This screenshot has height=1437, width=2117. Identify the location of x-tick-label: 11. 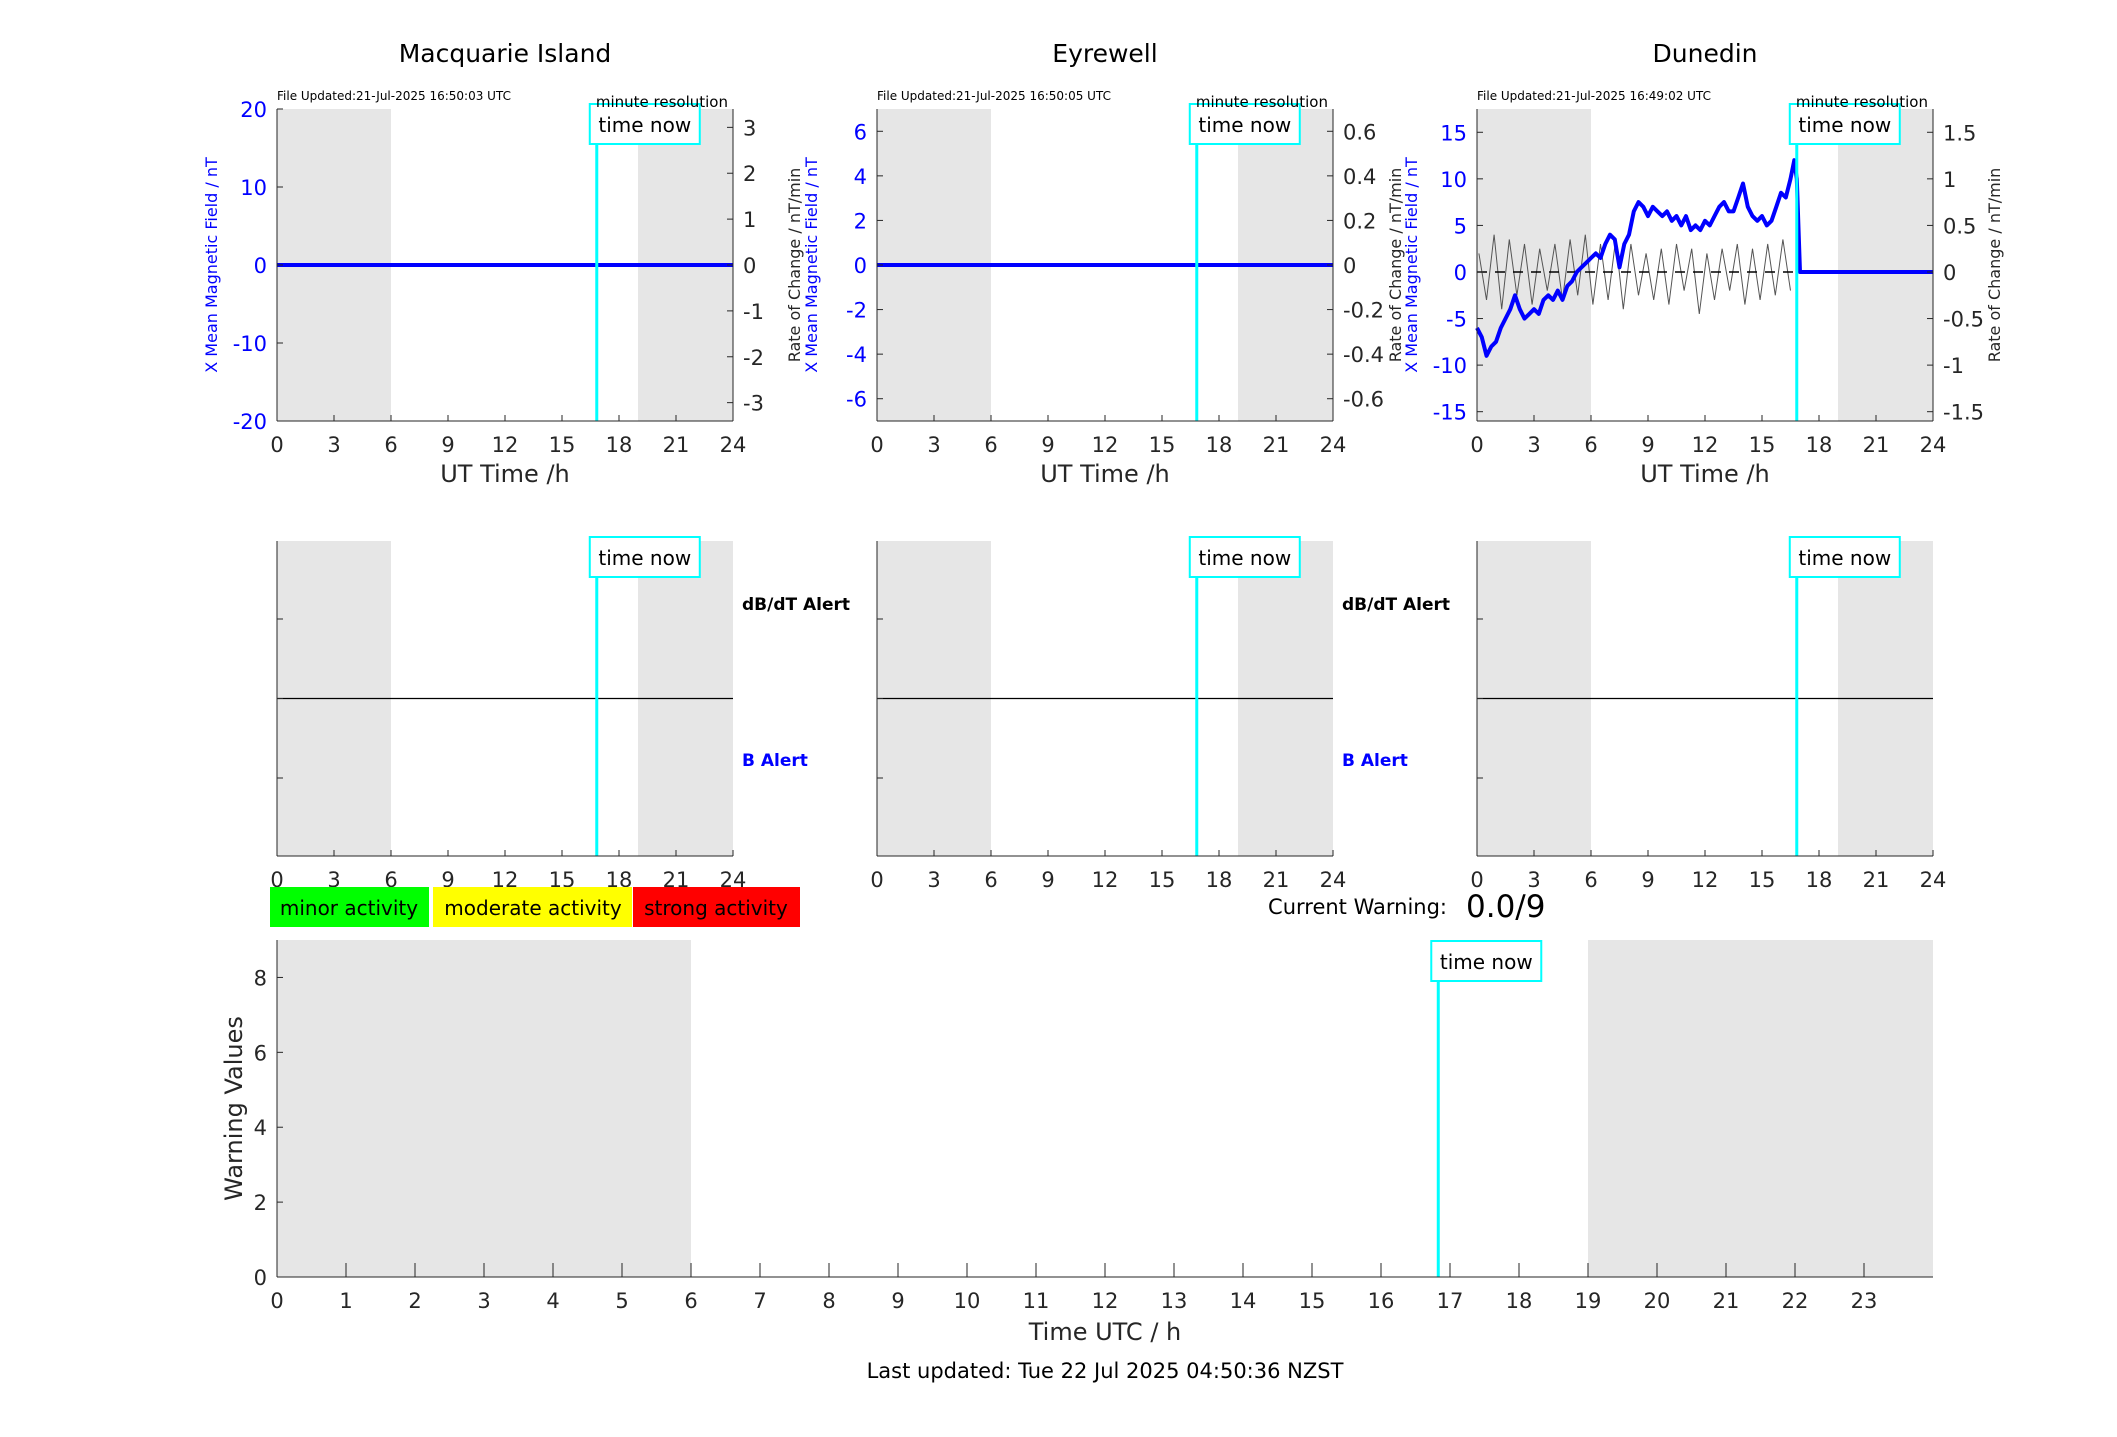
(1036, 1301).